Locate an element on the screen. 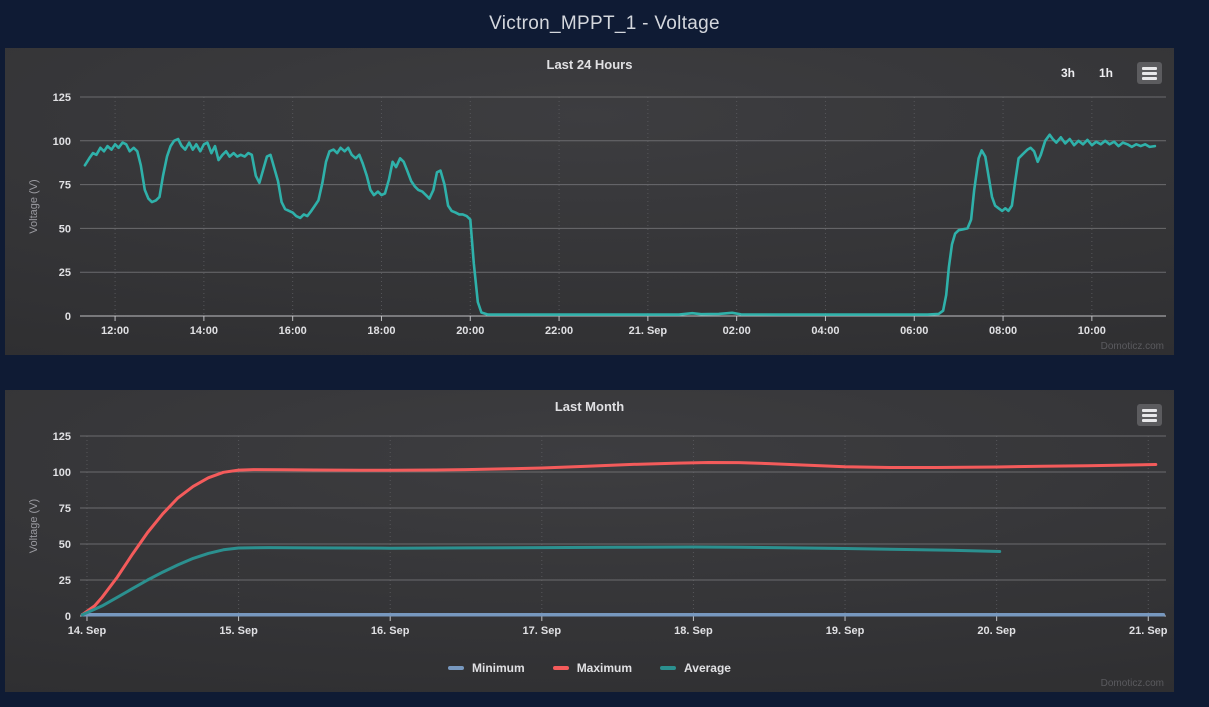 The width and height of the screenshot is (1209, 707). legend-item-average: Average is located at coordinates (695, 668).